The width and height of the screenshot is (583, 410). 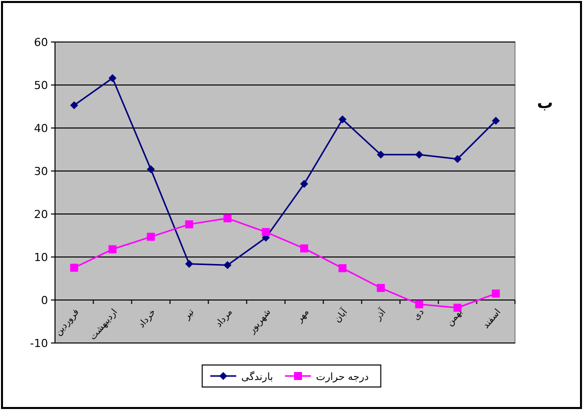 I want to click on x-tick-label: آذر, so click(x=381, y=315).